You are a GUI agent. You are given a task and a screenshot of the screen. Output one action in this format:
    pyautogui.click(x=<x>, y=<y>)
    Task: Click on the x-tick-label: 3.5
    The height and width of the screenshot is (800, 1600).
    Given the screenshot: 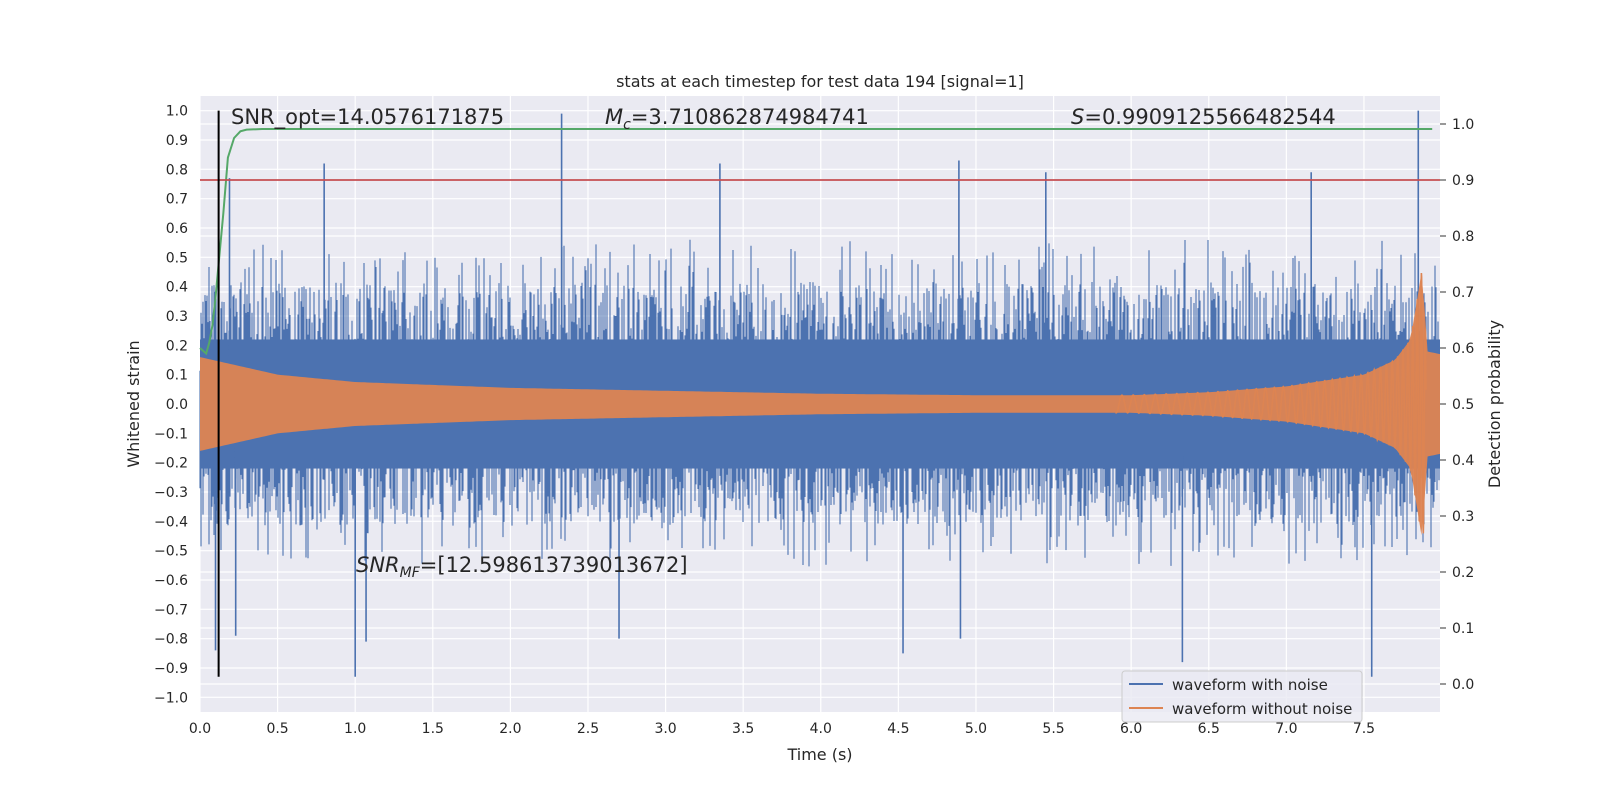 What is the action you would take?
    pyautogui.click(x=743, y=729)
    